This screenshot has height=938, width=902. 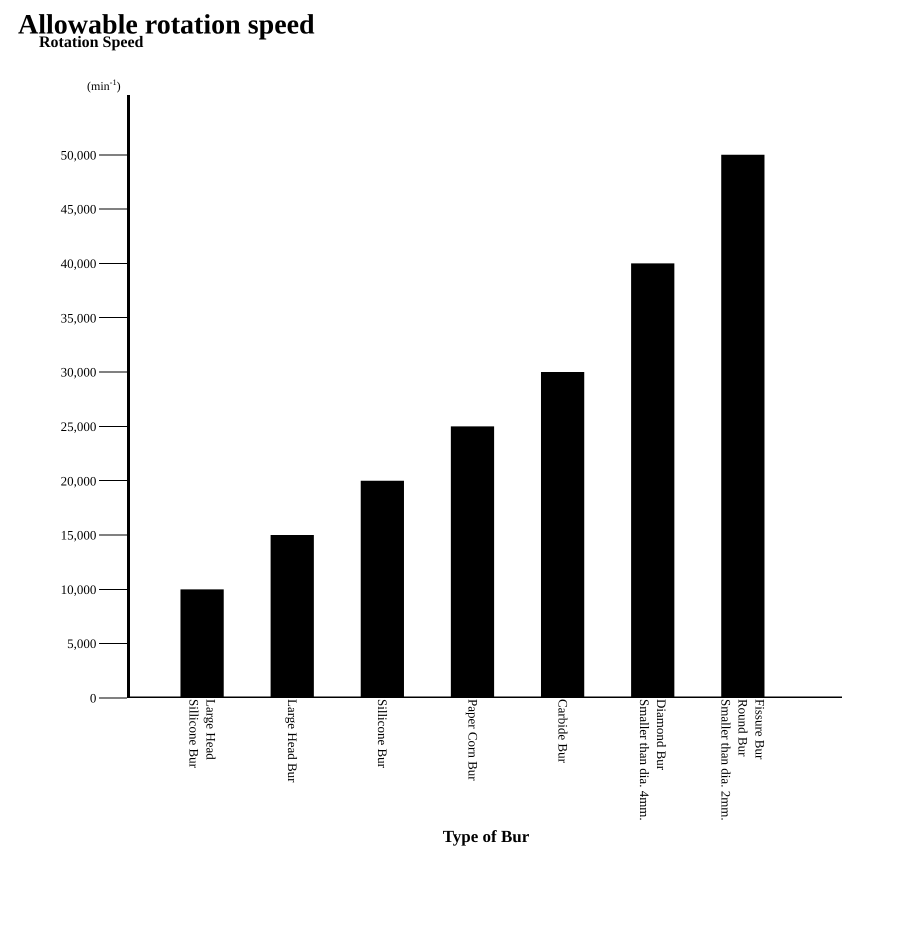 What do you see at coordinates (292, 741) in the screenshot?
I see `x-tick-label: Large Head Bur` at bounding box center [292, 741].